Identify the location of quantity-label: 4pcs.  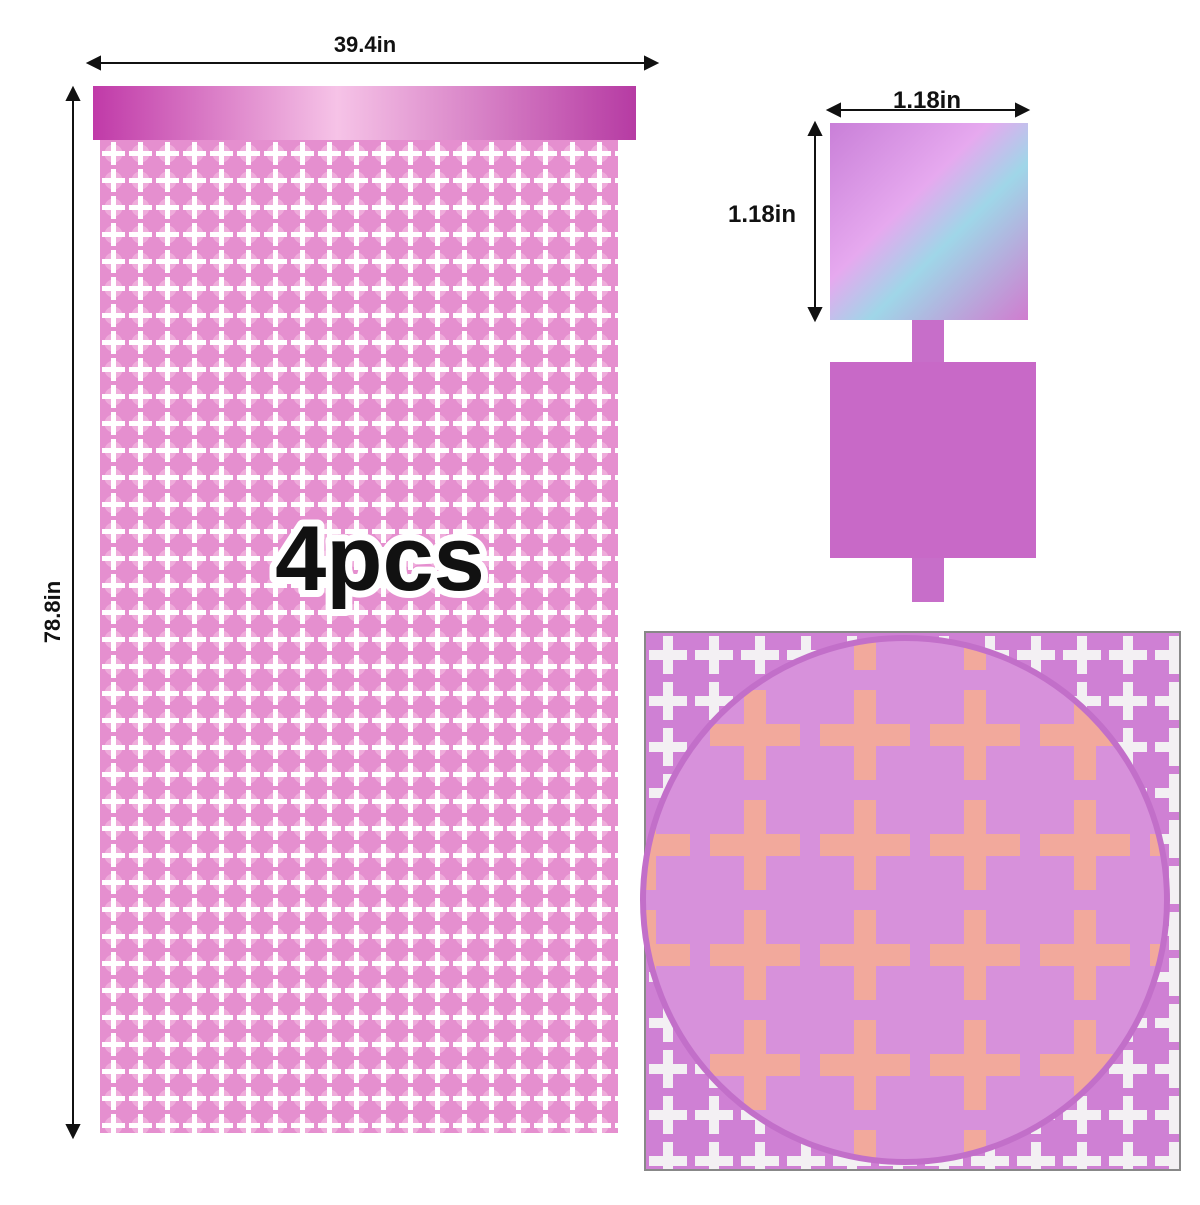
(380, 559).